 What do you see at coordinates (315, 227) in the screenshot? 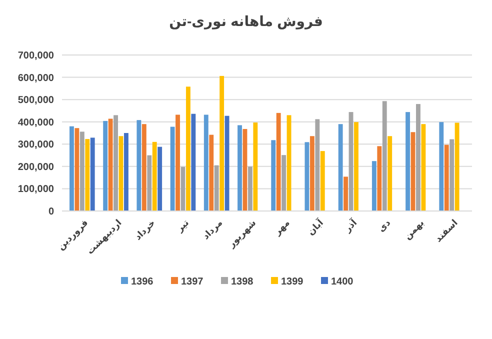
I see `x-tick-label: آبان` at bounding box center [315, 227].